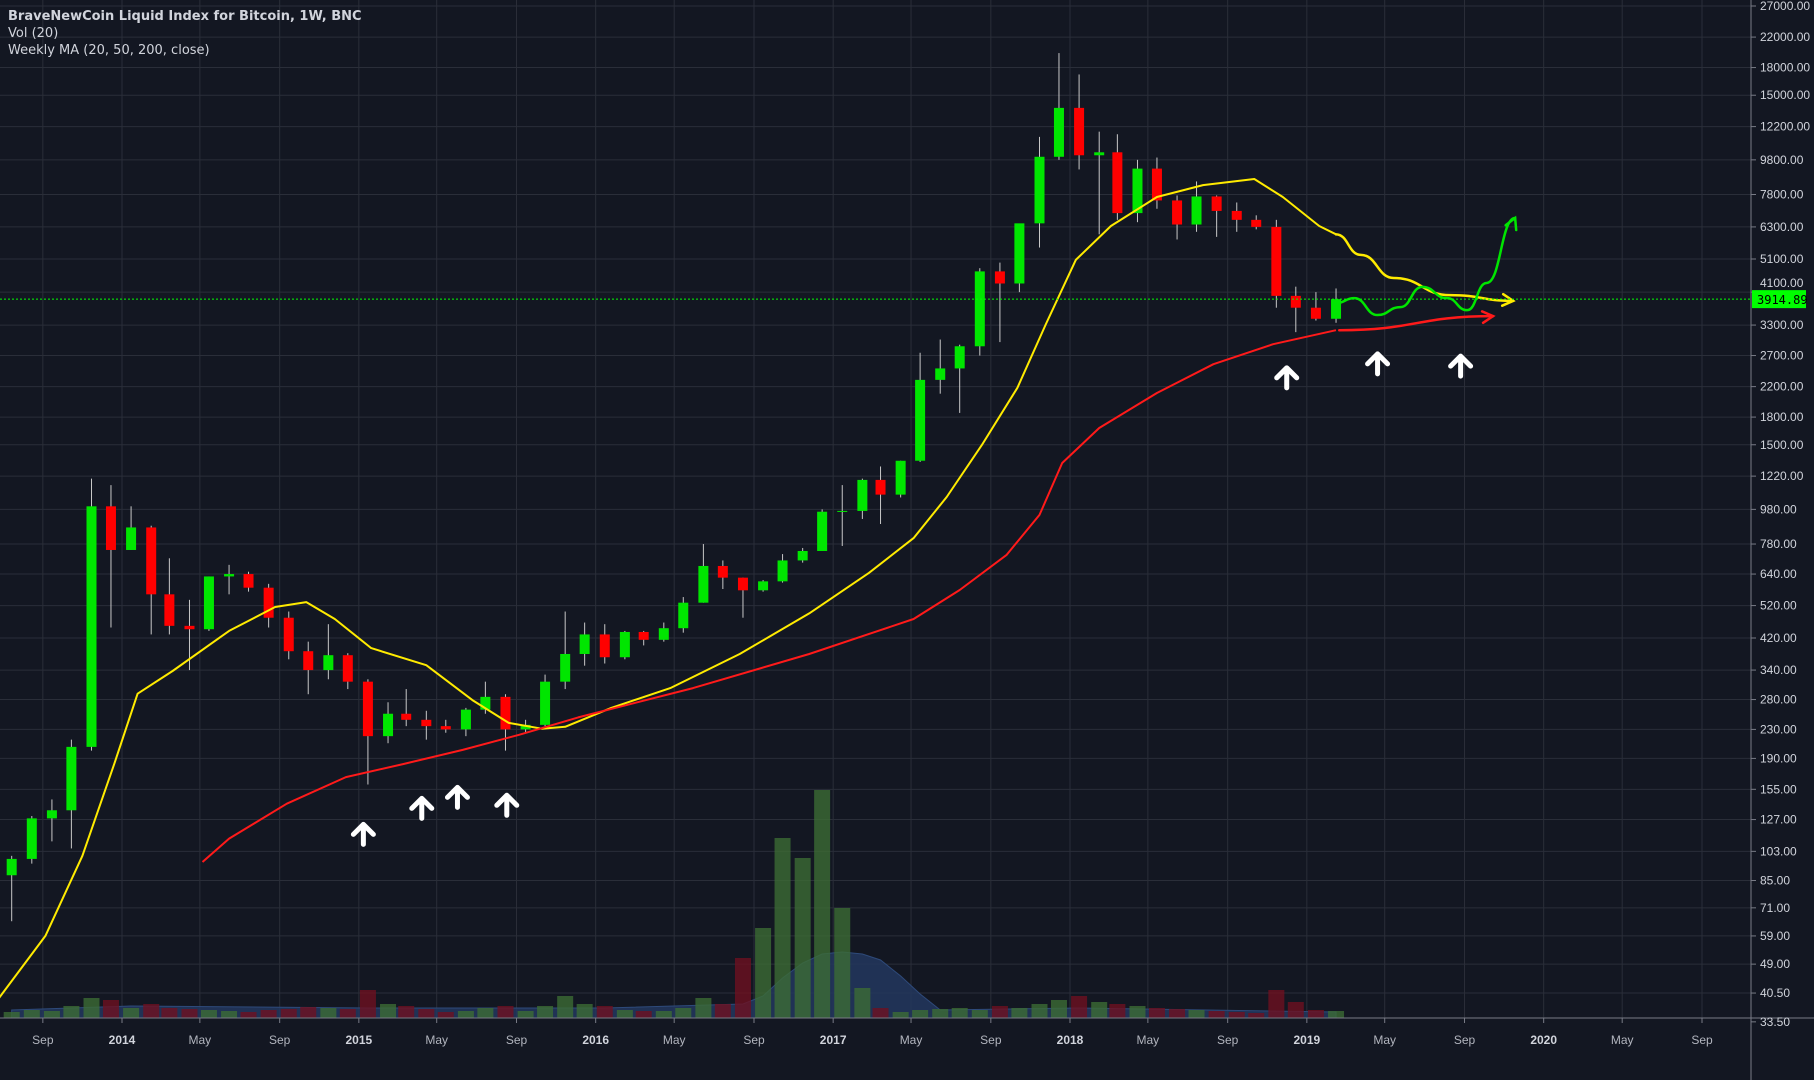 This screenshot has height=1080, width=1814. I want to click on y-tick-label: 1500.00, so click(1782, 445).